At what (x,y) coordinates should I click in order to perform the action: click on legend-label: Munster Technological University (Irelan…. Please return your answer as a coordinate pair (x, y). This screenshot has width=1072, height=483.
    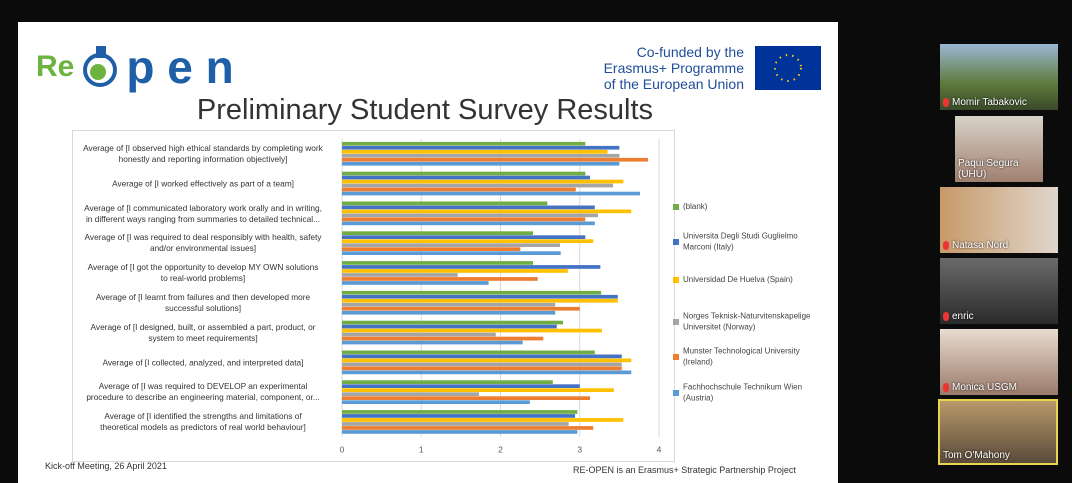
    Looking at the image, I should click on (741, 356).